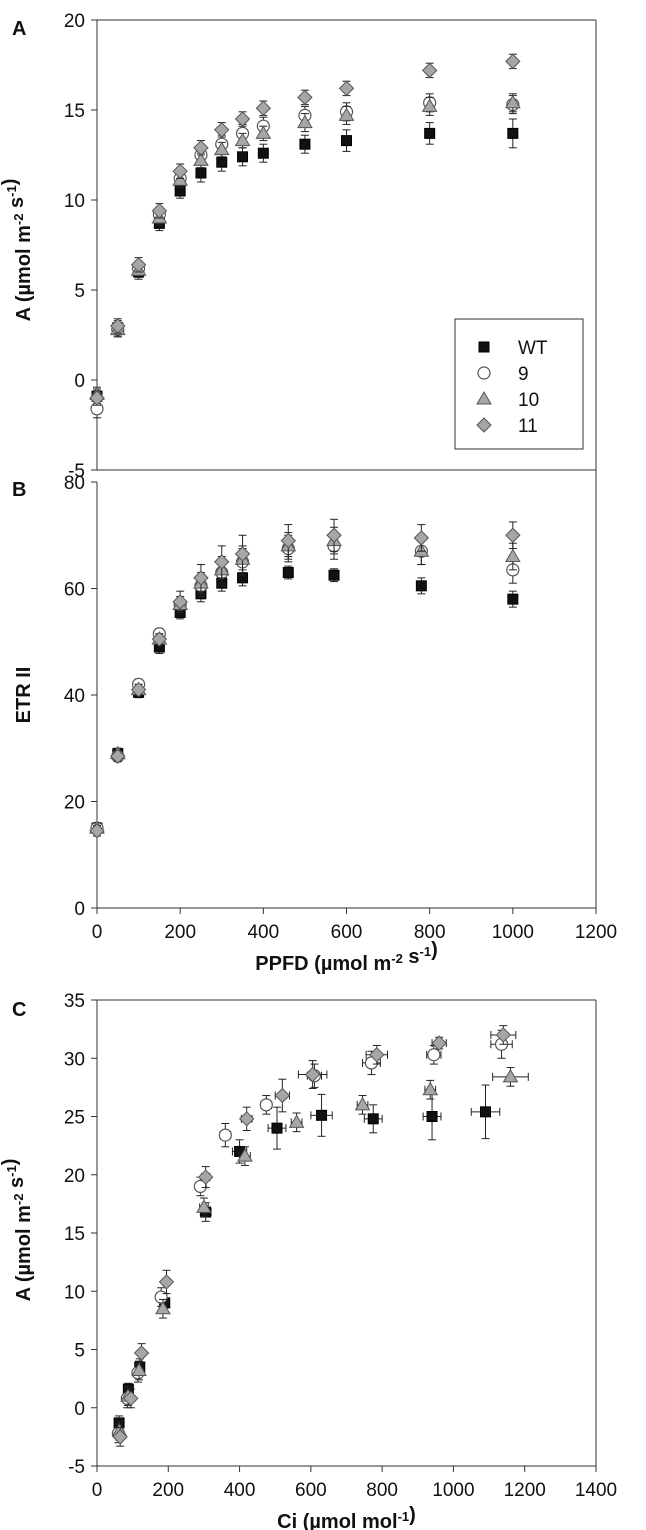  Describe the element at coordinates (74, 696) in the screenshot. I see `y-tick-label: 40` at that location.